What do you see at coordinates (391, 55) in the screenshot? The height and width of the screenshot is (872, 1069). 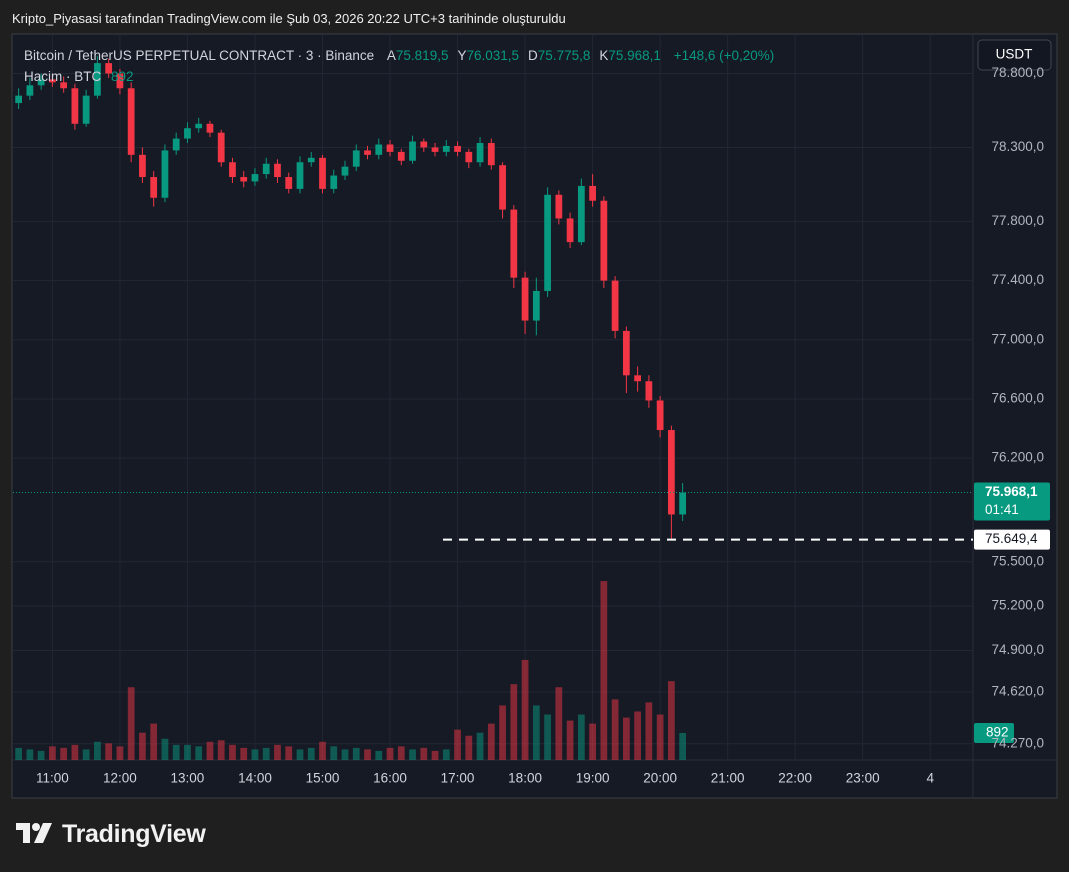 I see `ohlc-label: A` at bounding box center [391, 55].